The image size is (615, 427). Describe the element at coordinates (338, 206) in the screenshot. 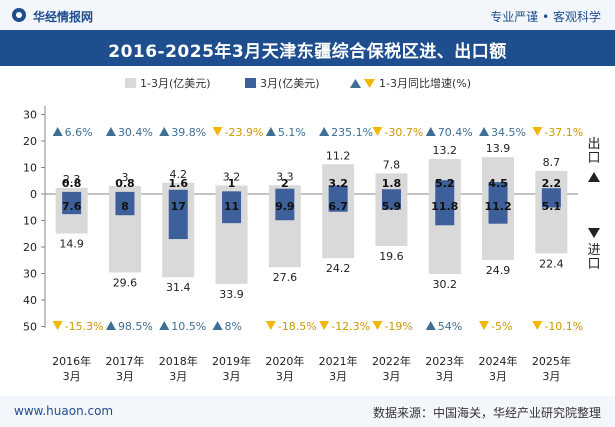

I see `label-import-month: 6.7` at that location.